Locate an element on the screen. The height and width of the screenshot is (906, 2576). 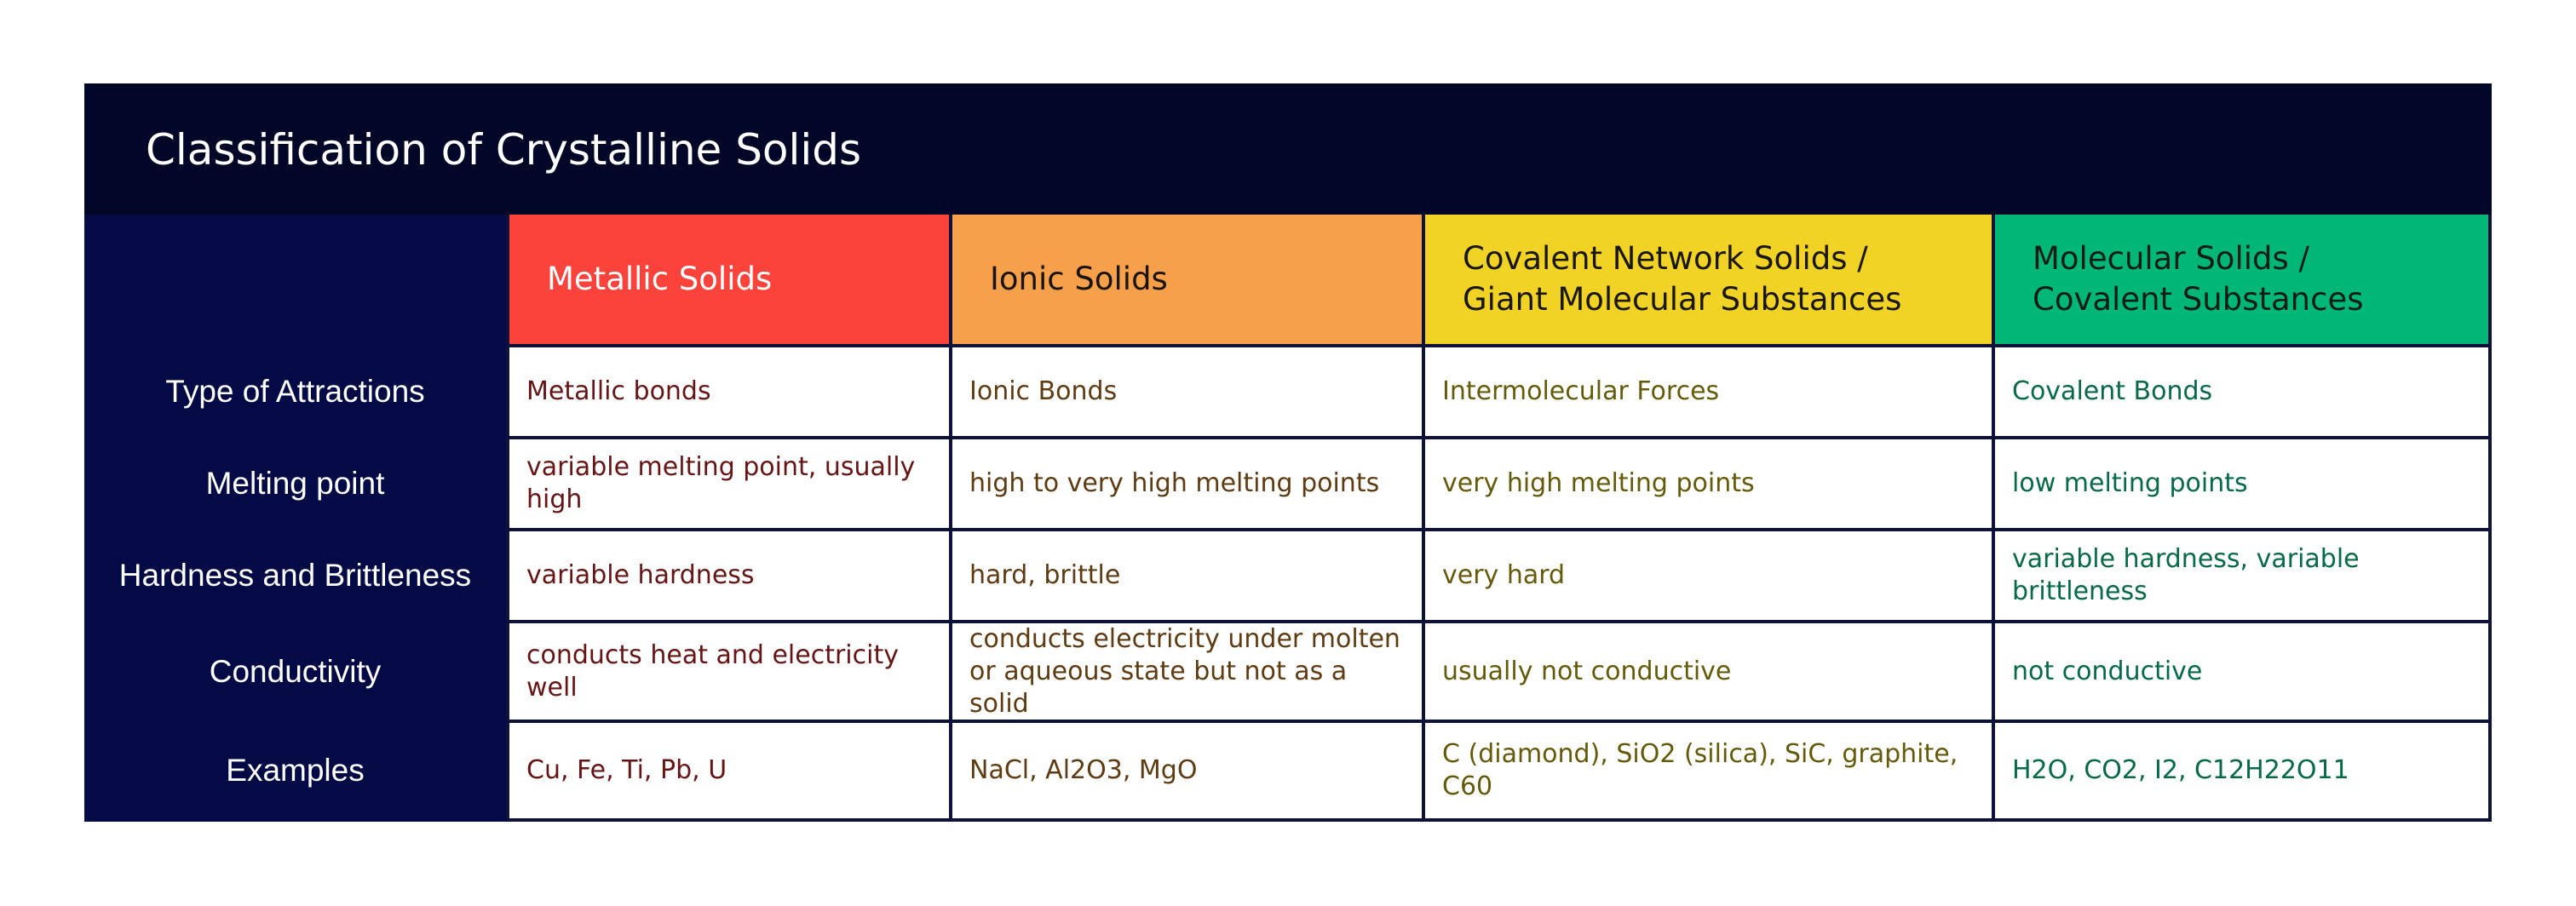
table-title: Classification of Crystalline Solids is located at coordinates (504, 150).